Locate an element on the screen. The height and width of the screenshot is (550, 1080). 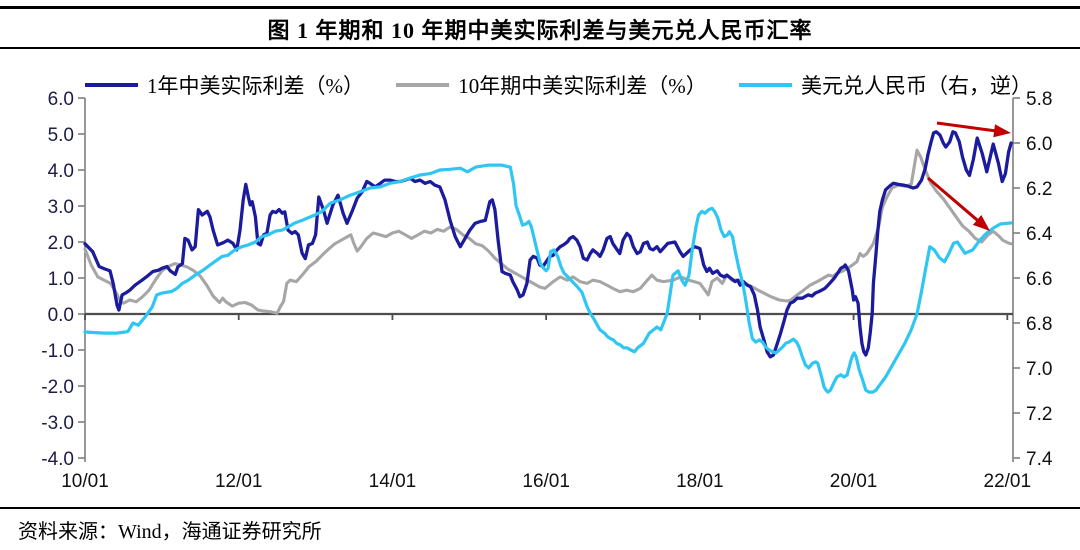
right-axis-tick-label: 7.0 is located at coordinates (1039, 369).